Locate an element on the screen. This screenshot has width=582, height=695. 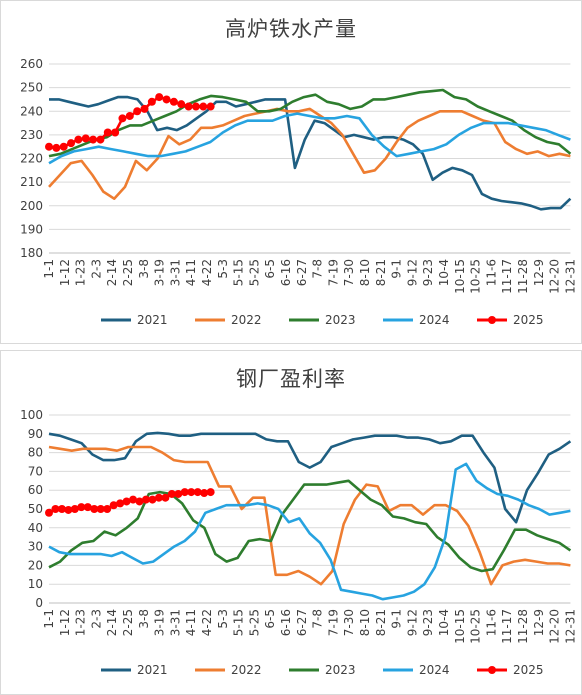
y-tick-label: 30 is located at coordinates (35, 547).